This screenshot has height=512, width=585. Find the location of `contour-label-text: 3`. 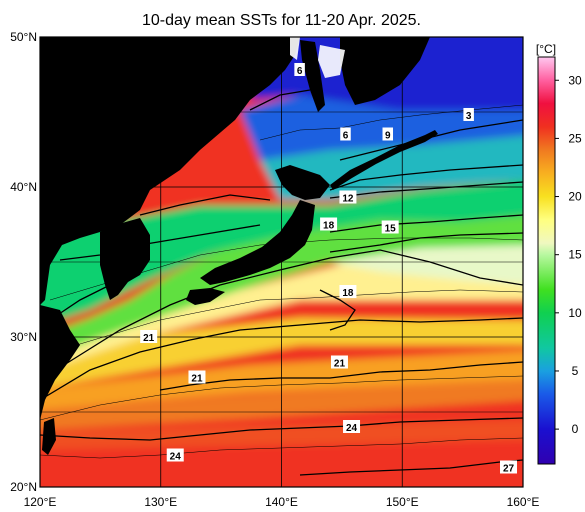

contour-label-text: 3 is located at coordinates (469, 116).